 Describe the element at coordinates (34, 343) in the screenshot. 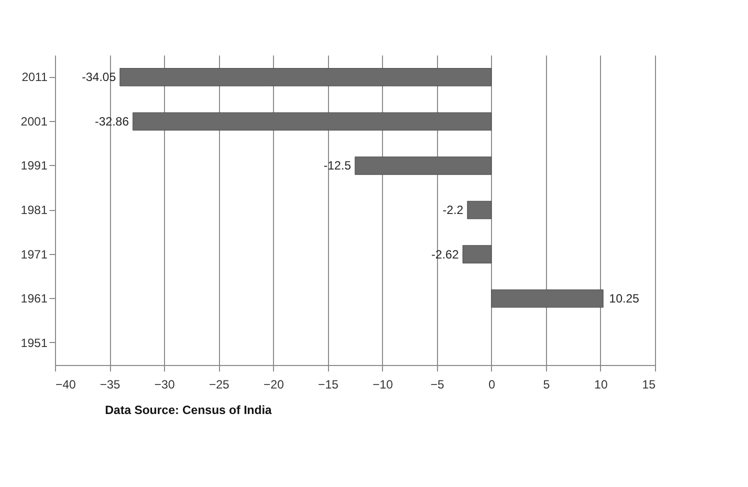

I see `y-tick-label: 1951` at that location.